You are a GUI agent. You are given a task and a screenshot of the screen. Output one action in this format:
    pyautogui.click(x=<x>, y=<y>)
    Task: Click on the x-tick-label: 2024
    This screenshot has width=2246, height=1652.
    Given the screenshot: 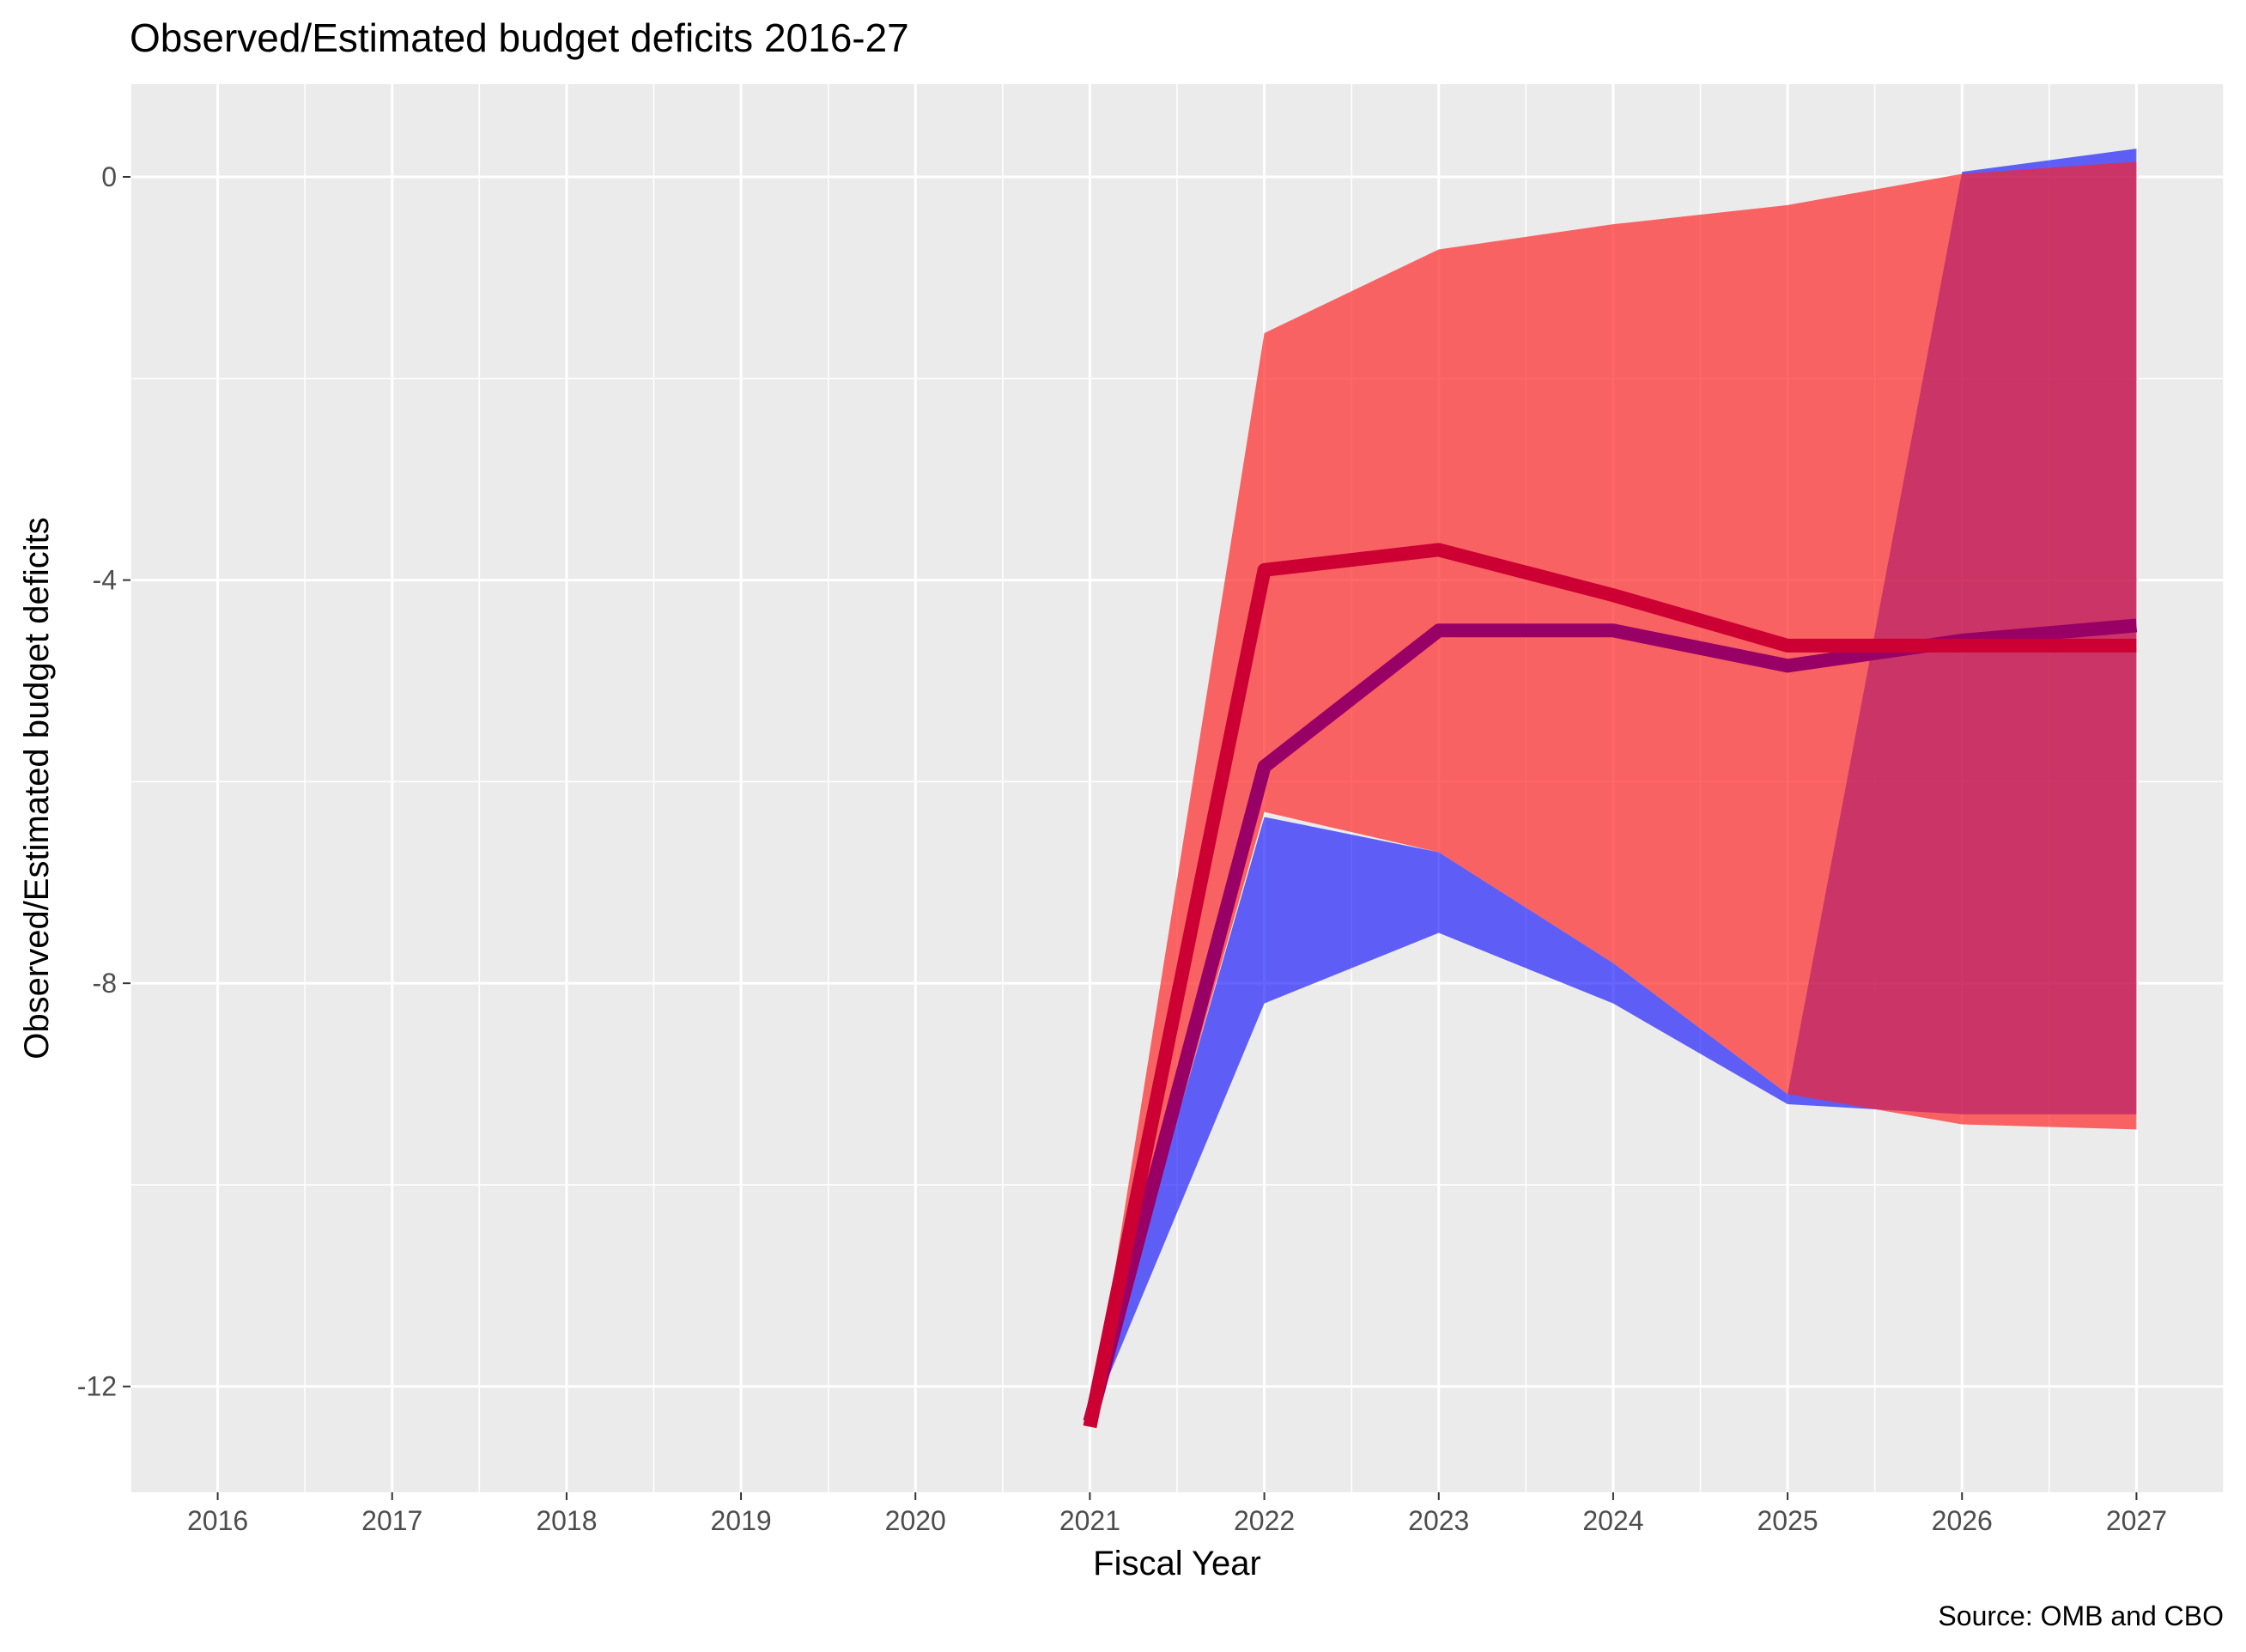 What is the action you would take?
    pyautogui.click(x=1612, y=1520)
    